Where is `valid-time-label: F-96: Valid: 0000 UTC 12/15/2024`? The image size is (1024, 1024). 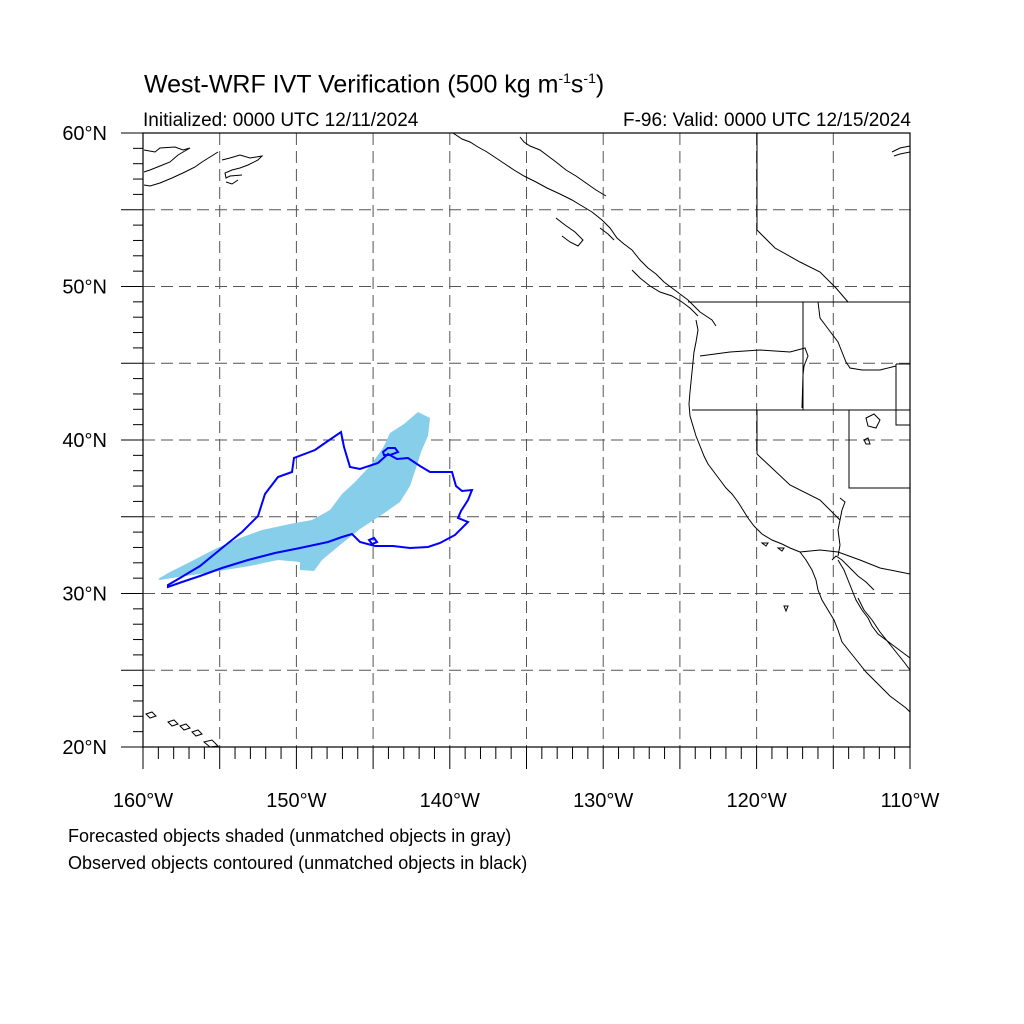 valid-time-label: F-96: Valid: 0000 UTC 12/15/2024 is located at coordinates (767, 120).